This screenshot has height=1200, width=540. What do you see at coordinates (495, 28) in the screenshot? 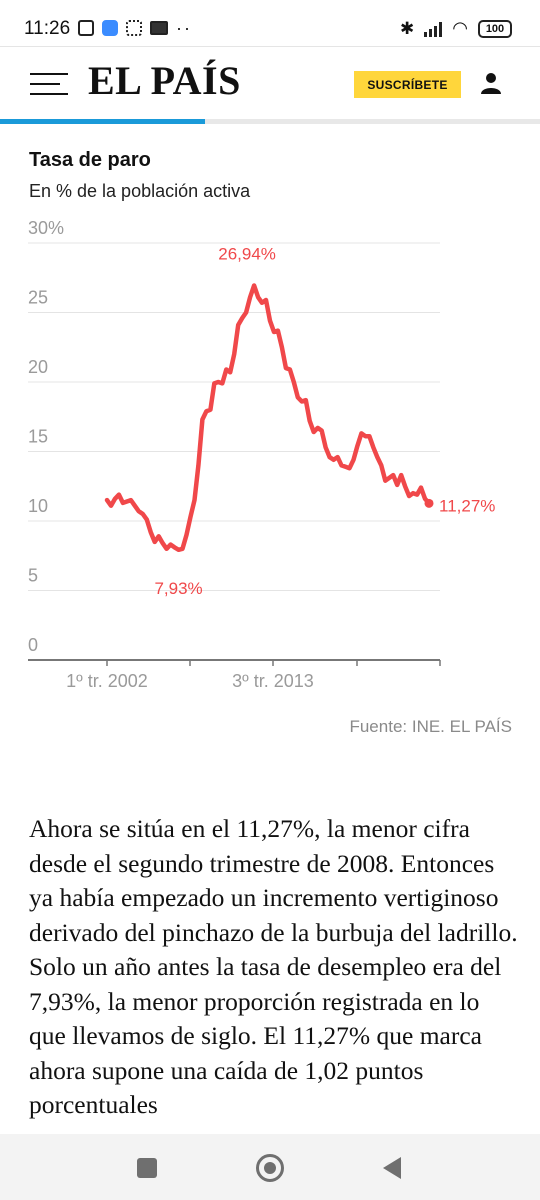
I see `battery-icon: 100` at bounding box center [495, 28].